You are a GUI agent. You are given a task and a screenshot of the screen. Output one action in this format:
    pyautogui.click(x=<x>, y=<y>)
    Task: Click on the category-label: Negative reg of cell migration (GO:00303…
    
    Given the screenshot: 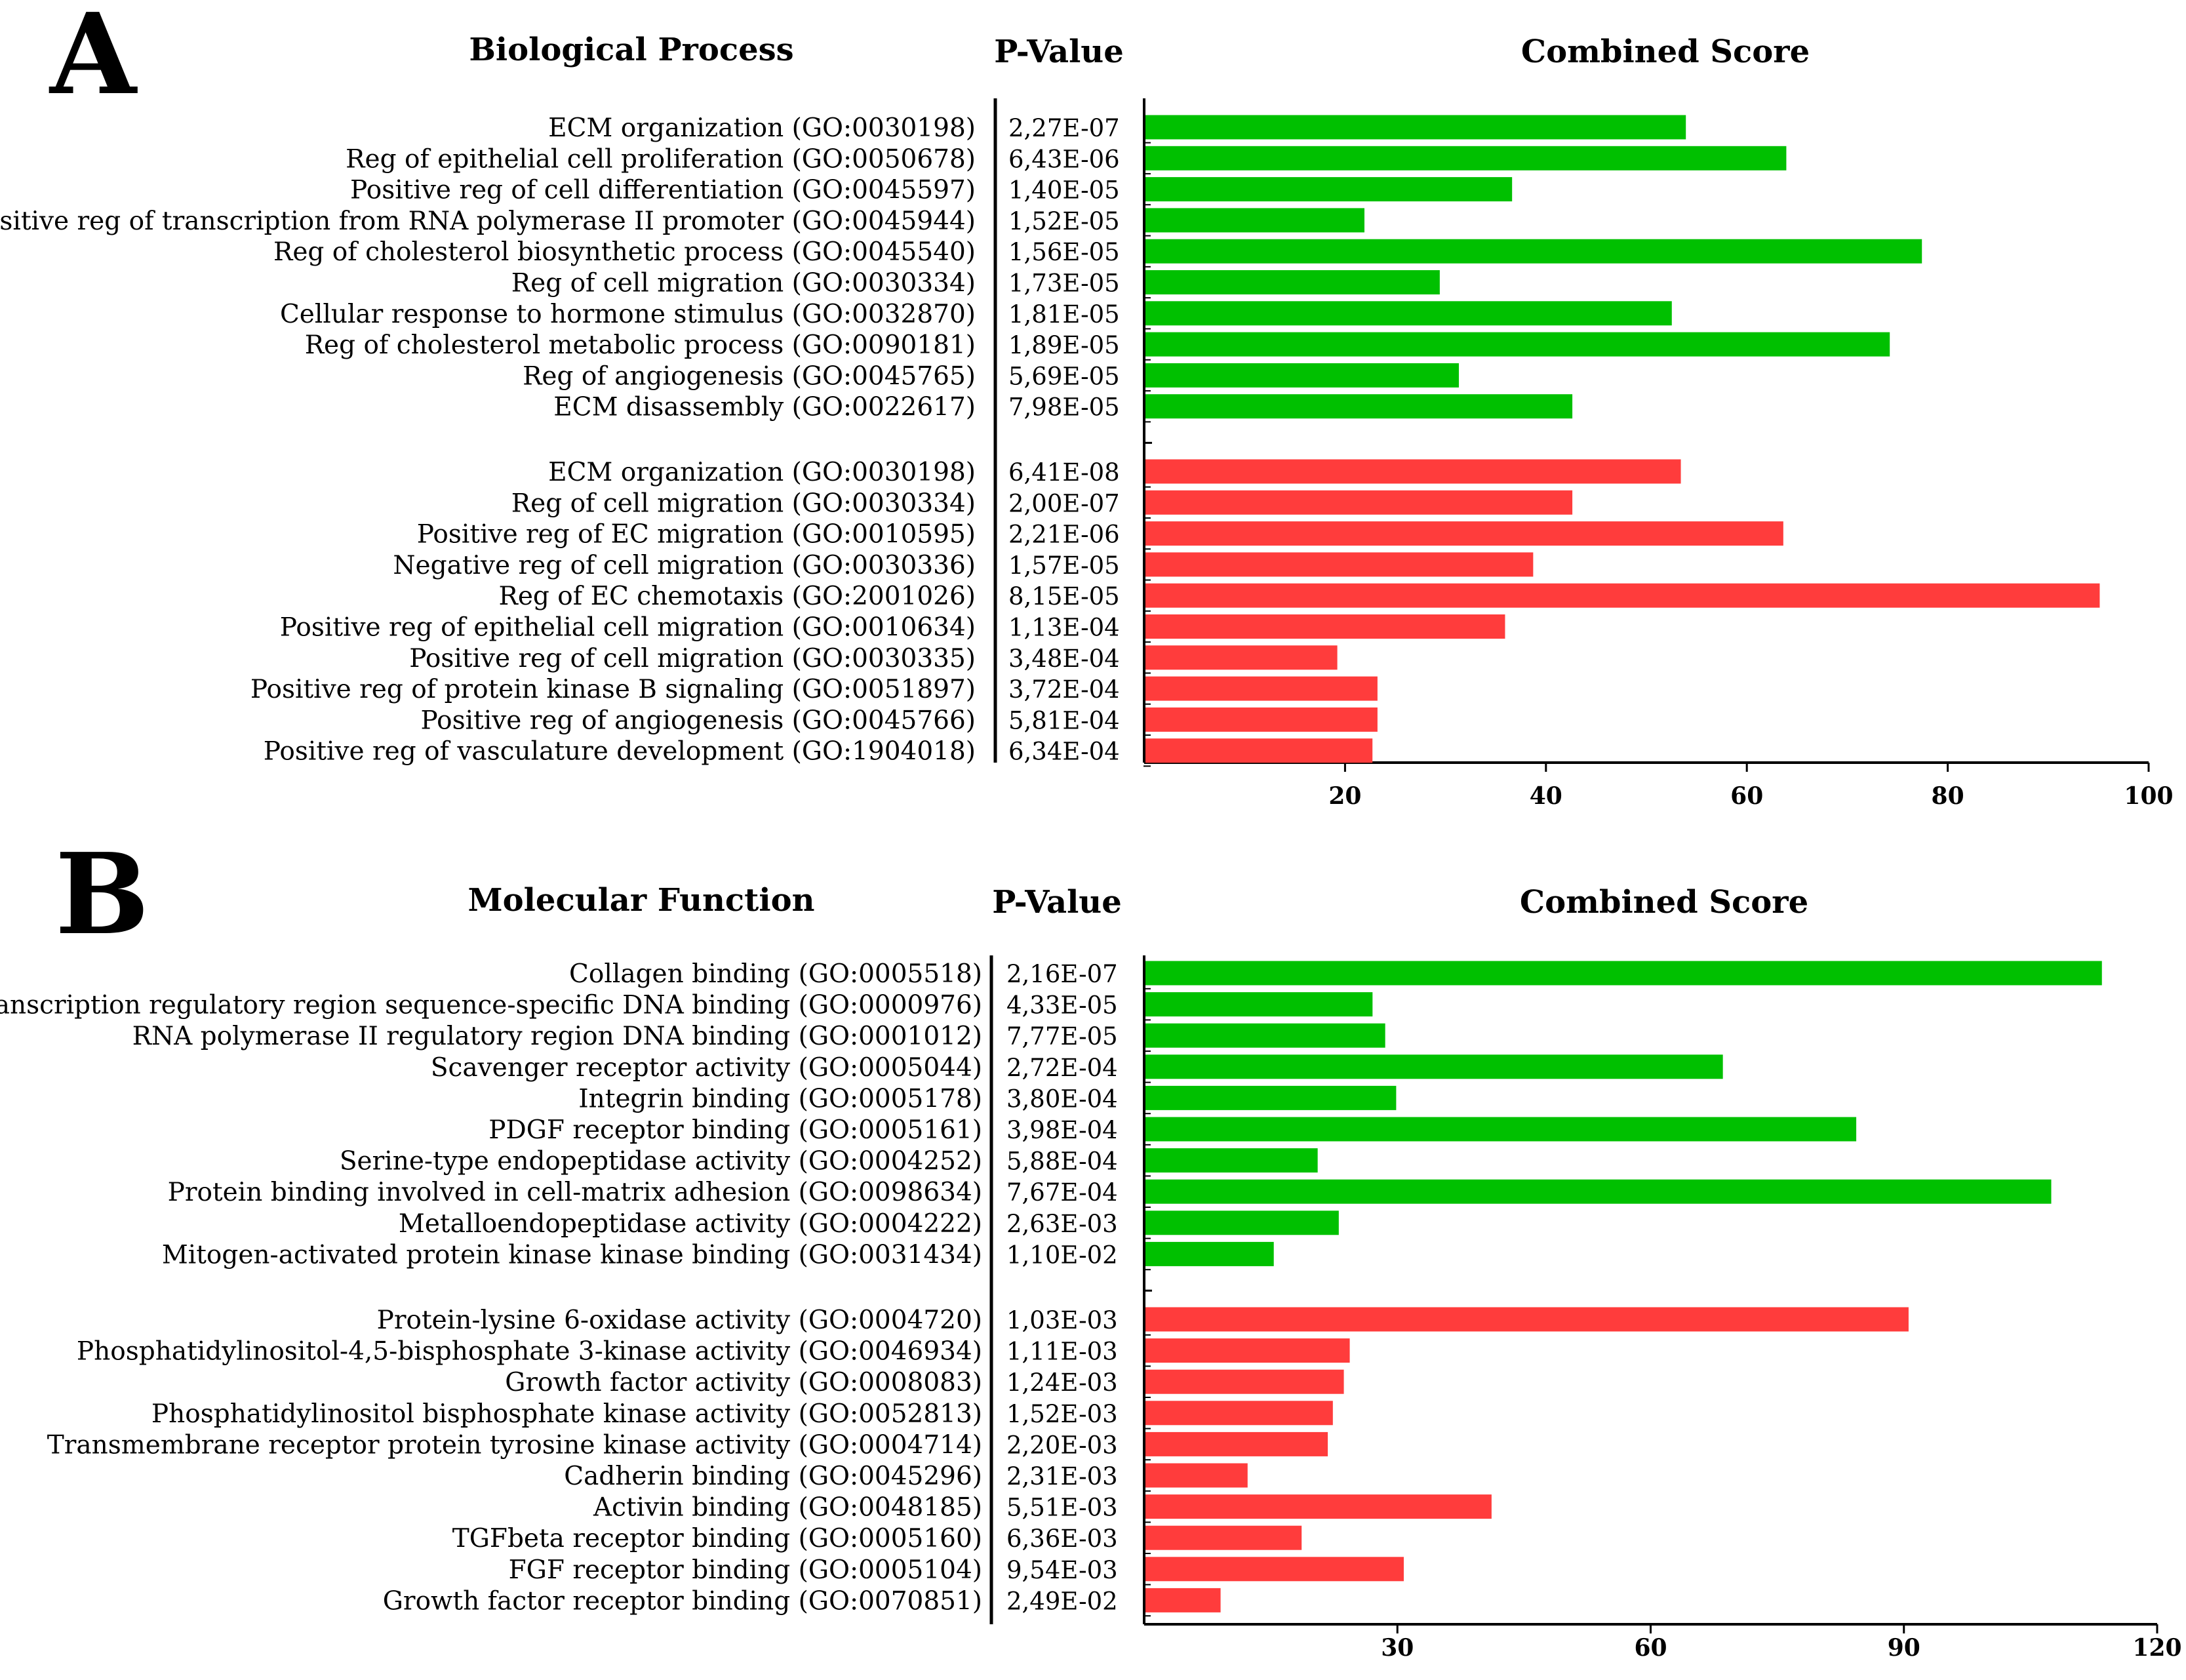 What is the action you would take?
    pyautogui.click(x=685, y=565)
    